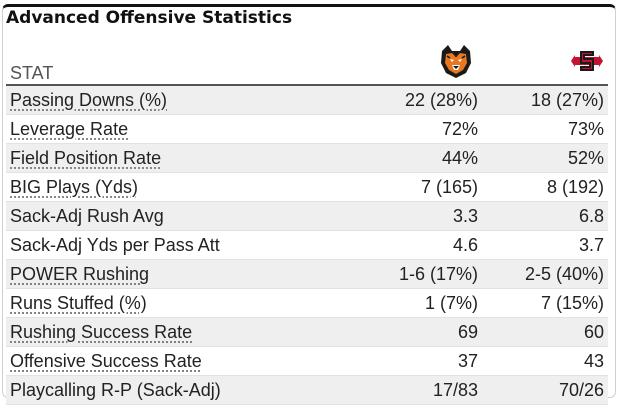 This screenshot has height=405, width=622. Describe the element at coordinates (575, 186) in the screenshot. I see `team2-value: 8 (192)` at that location.